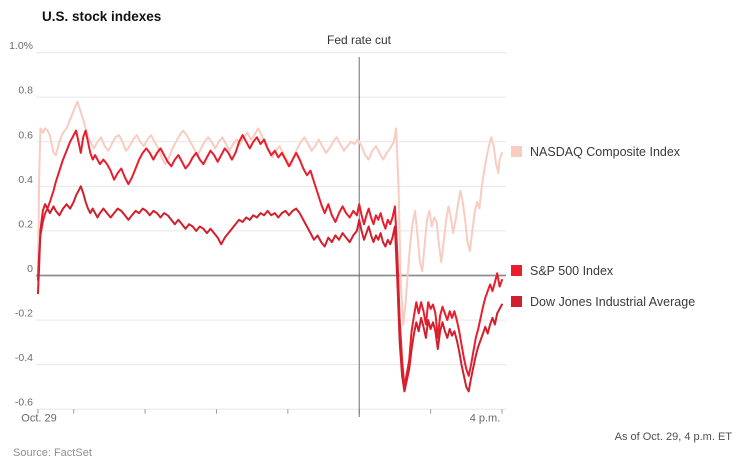 The width and height of the screenshot is (741, 461). I want to click on svg-text: 0.8, so click(25, 91).